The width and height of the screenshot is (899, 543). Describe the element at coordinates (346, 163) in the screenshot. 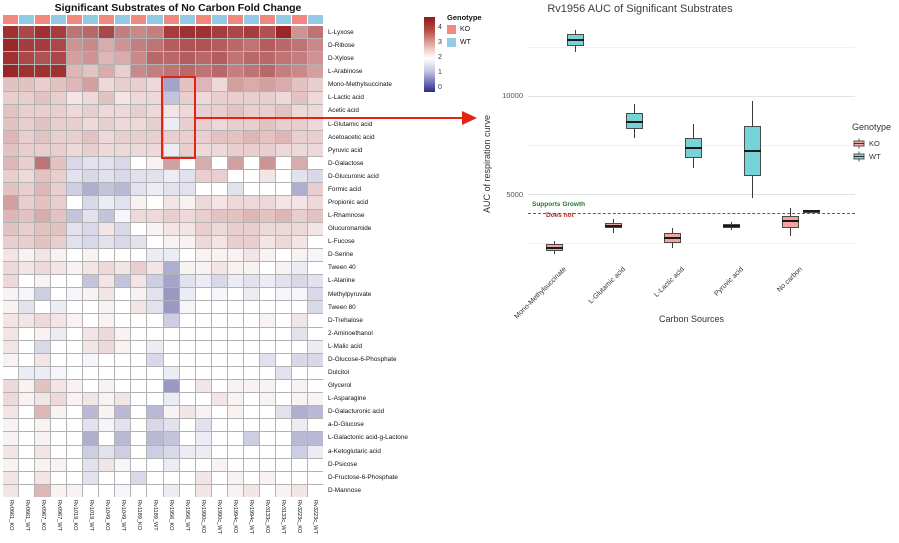

I see `heatmap-row-label: D-Galactose` at that location.